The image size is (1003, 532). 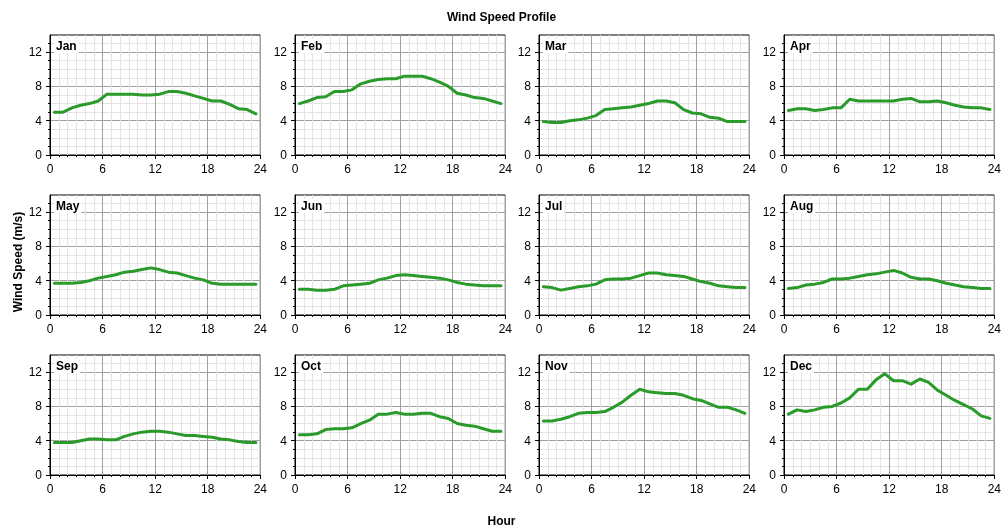 What do you see at coordinates (67, 366) in the screenshot?
I see `annotation: Sep` at bounding box center [67, 366].